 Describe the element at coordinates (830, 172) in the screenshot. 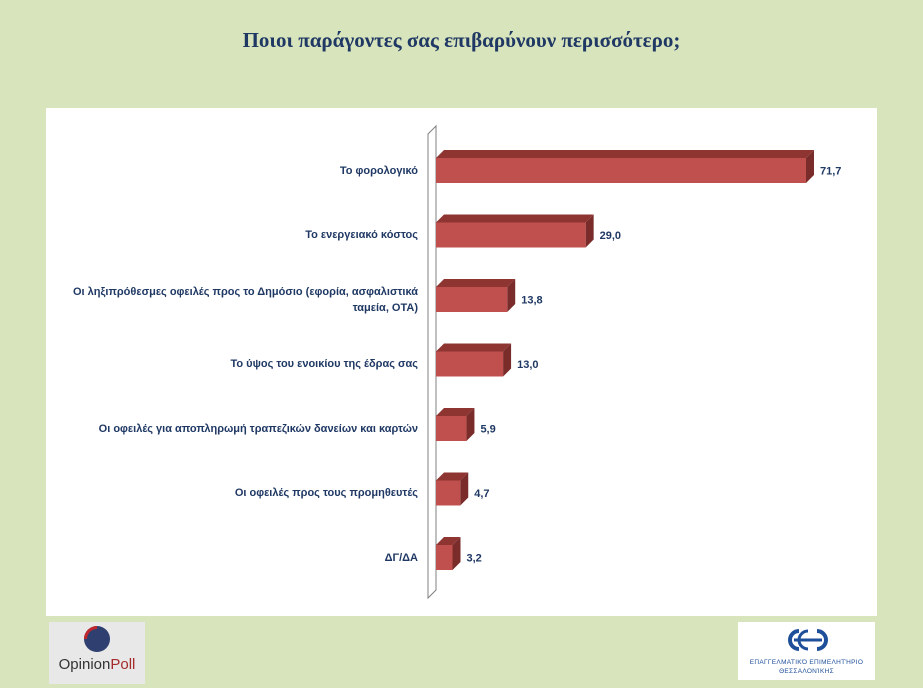

I see `data-label: 71,7` at that location.